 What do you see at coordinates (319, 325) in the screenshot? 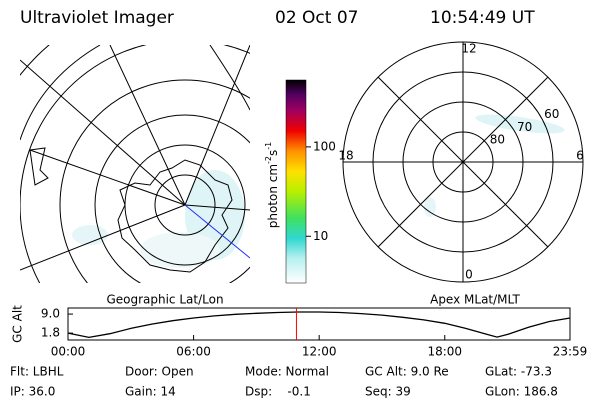
I see `orbit-line` at bounding box center [319, 325].